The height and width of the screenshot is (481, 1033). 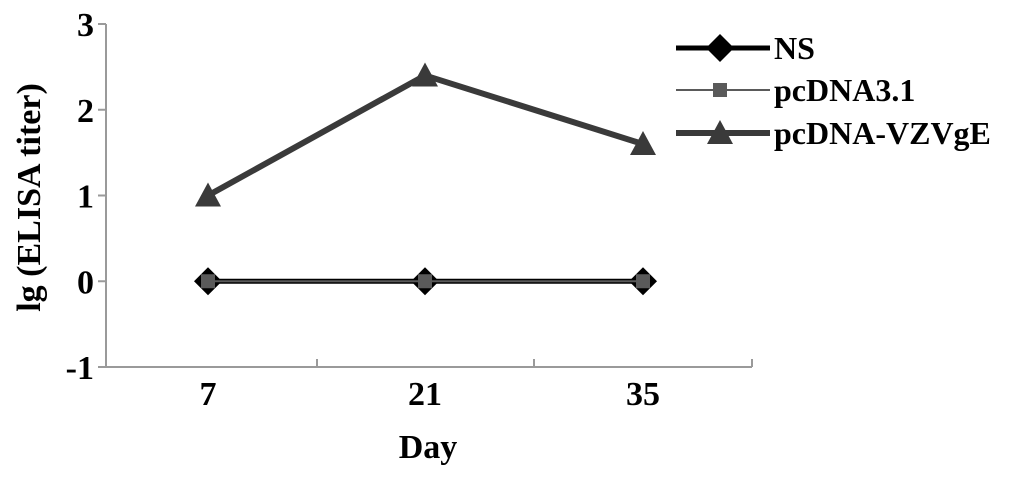 I want to click on legend-item: pcDNA3.1, so click(x=795, y=90).